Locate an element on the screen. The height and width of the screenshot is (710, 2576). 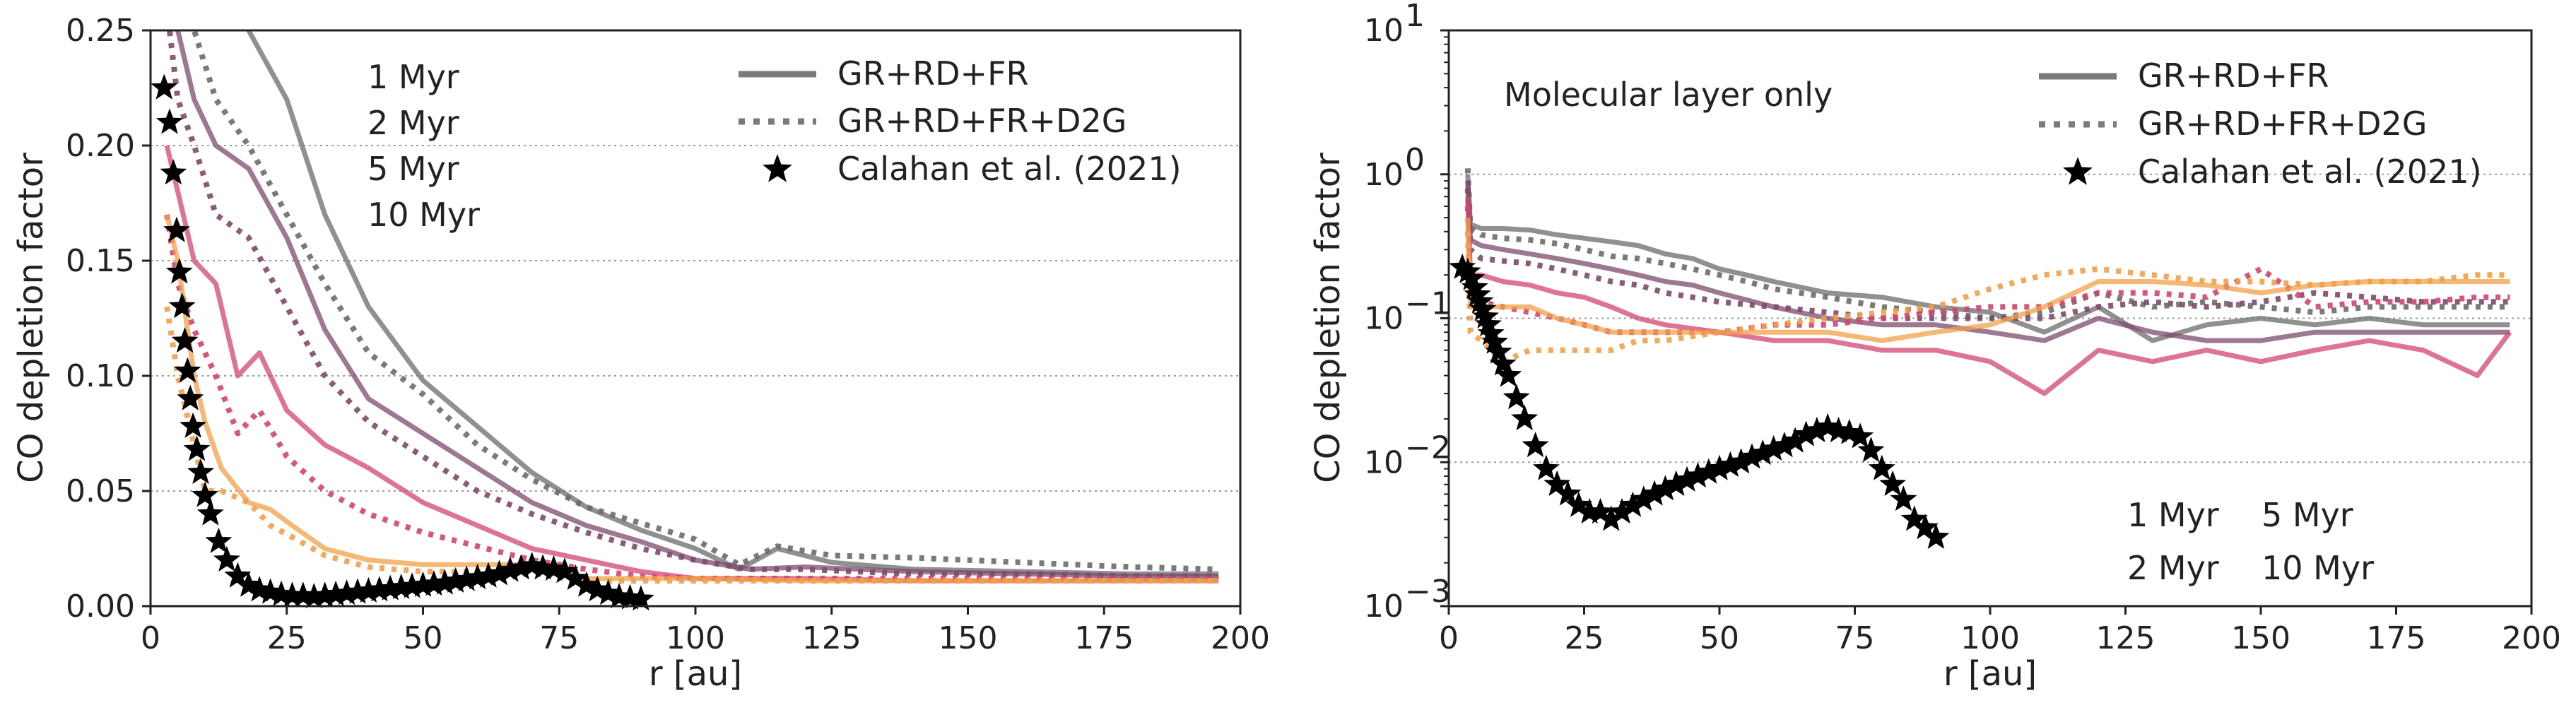
left-x-ticks: 0 25 50 75 100 125 150 175 200 is located at coordinates (705, 631).